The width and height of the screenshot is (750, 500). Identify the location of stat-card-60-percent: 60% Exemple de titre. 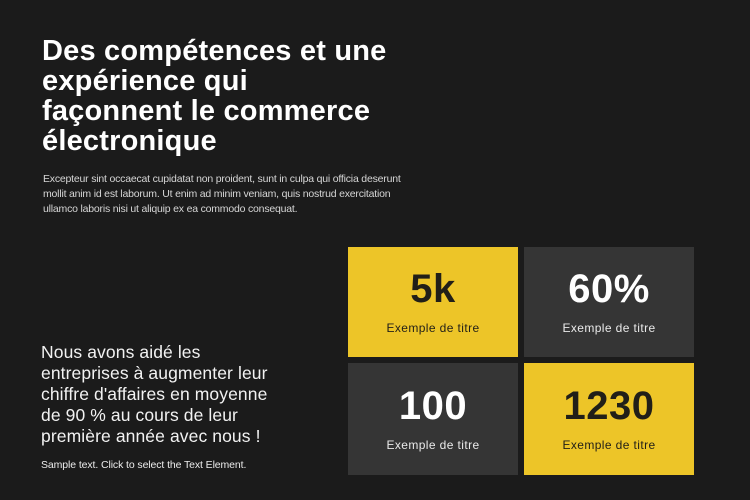
(609, 302).